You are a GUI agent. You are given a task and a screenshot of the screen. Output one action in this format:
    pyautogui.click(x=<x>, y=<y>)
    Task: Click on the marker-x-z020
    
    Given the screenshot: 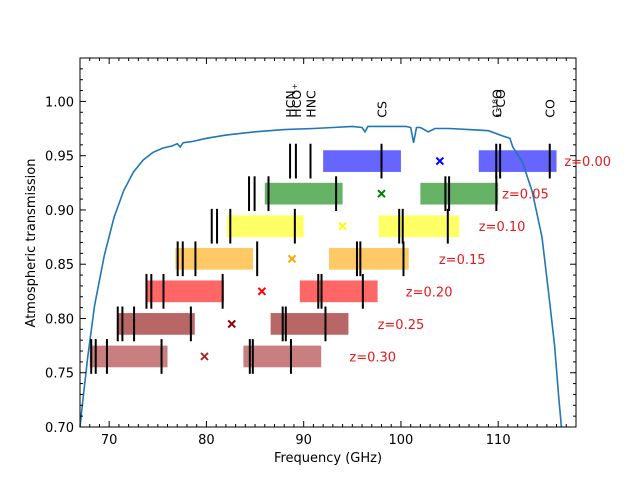 What is the action you would take?
    pyautogui.click(x=262, y=291)
    